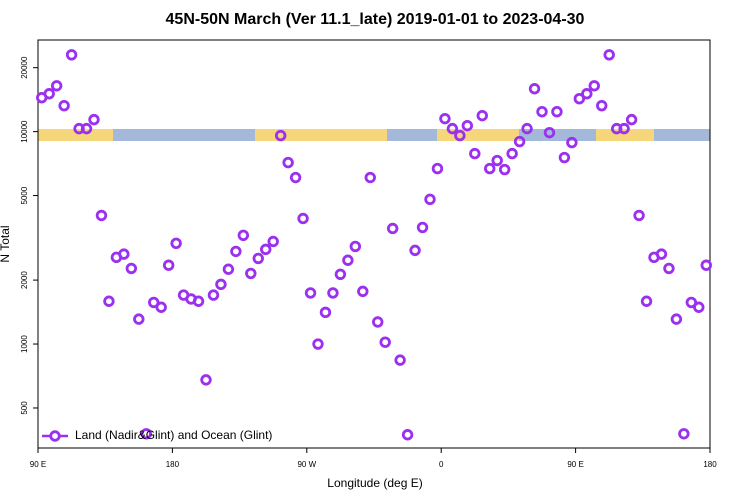  What do you see at coordinates (24, 408) in the screenshot?
I see `y-tick-label: 500` at bounding box center [24, 408].